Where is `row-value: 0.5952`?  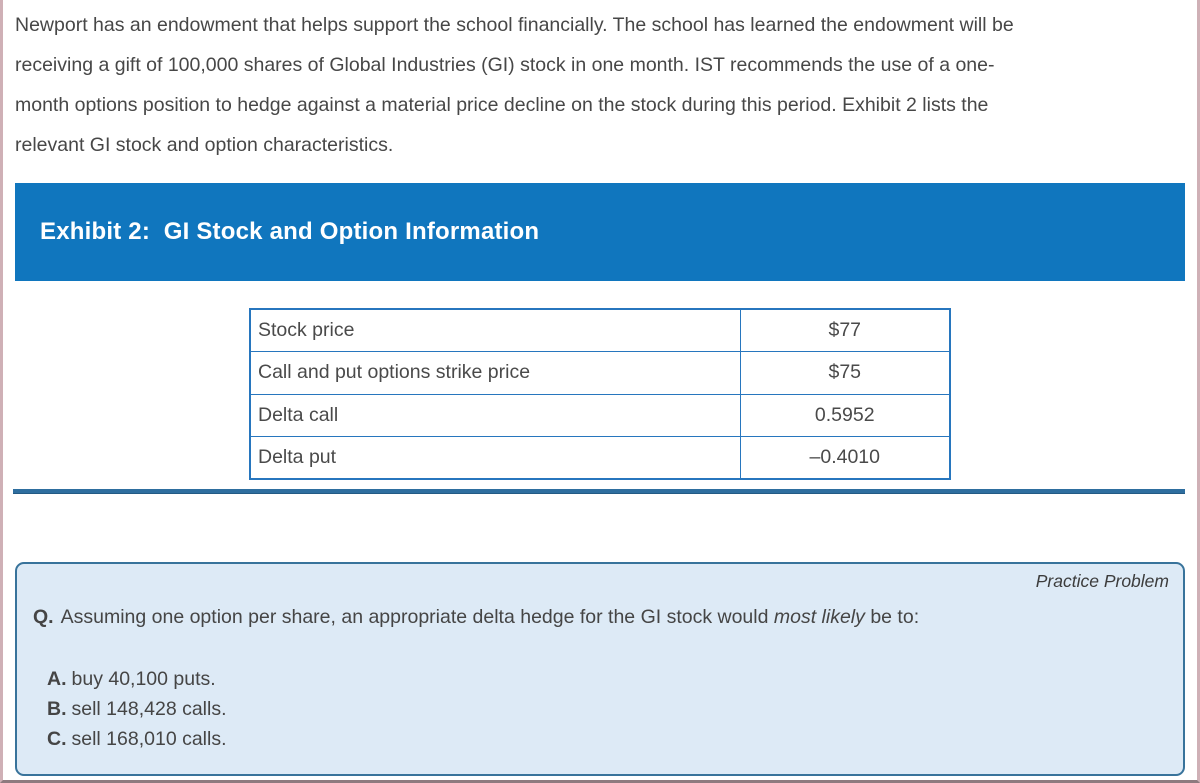 row-value: 0.5952 is located at coordinates (845, 415).